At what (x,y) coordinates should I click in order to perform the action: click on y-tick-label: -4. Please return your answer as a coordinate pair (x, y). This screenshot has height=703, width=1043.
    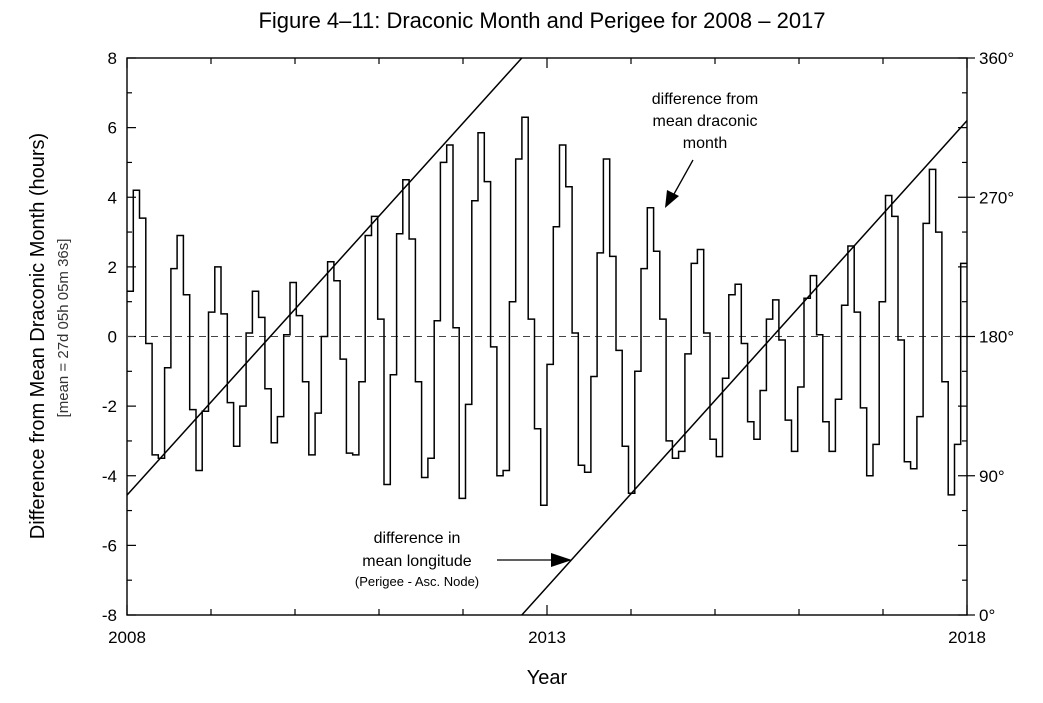
    Looking at the image, I should click on (109, 476).